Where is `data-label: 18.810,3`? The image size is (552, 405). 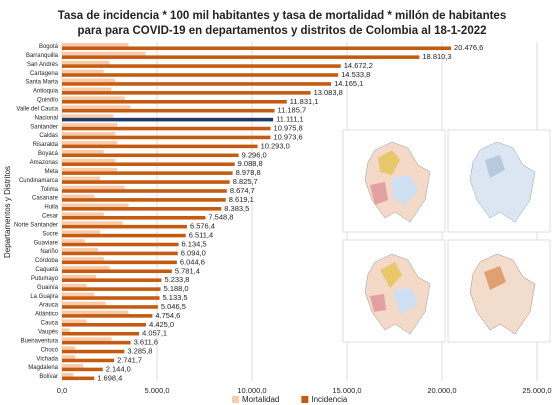 data-label: 18.810,3 is located at coordinates (436, 56).